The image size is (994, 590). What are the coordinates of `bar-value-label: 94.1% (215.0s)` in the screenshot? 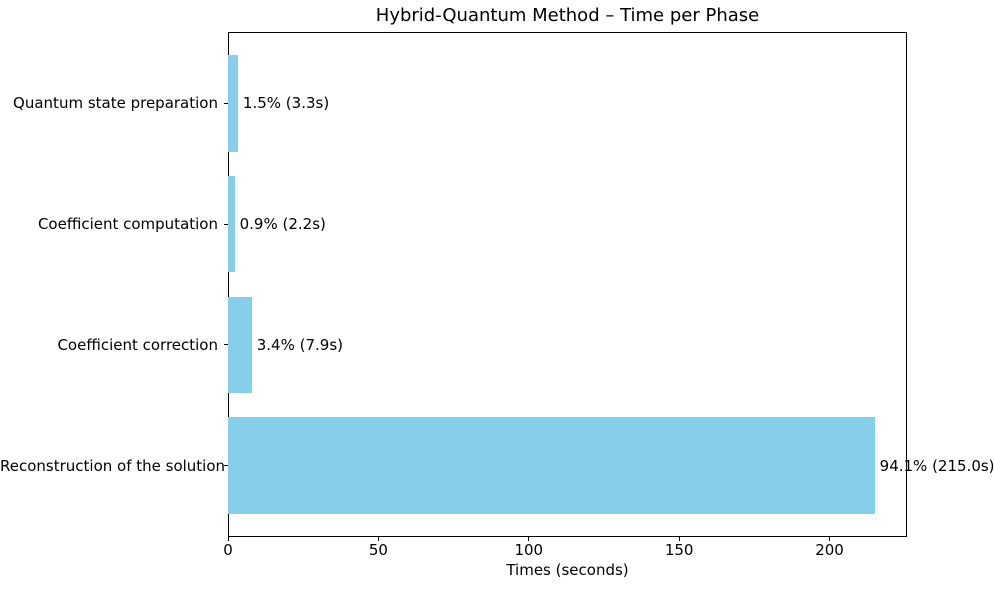 It's located at (936, 465).